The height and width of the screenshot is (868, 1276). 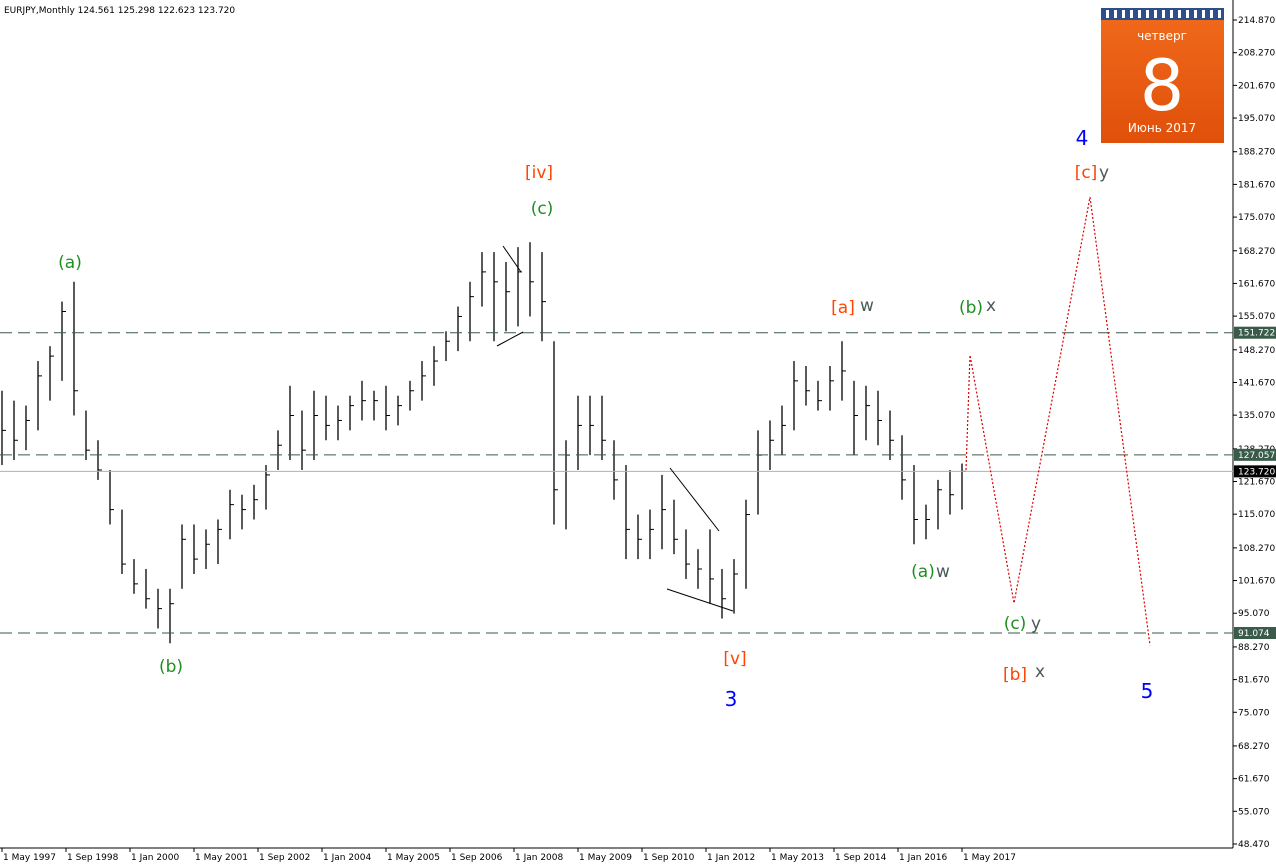 What do you see at coordinates (1256, 252) in the screenshot?
I see `y-tick-label: 168.270` at bounding box center [1256, 252].